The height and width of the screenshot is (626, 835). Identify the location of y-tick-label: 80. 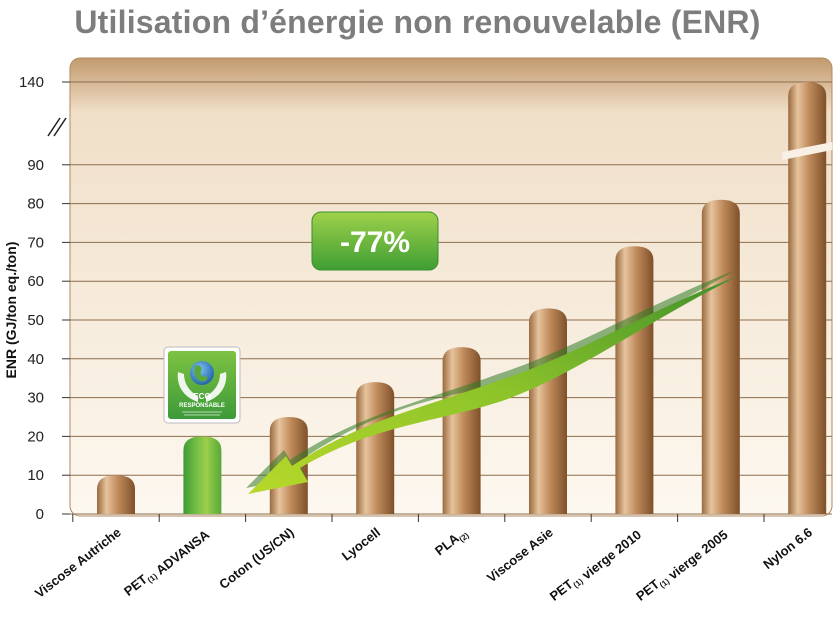
(35, 204).